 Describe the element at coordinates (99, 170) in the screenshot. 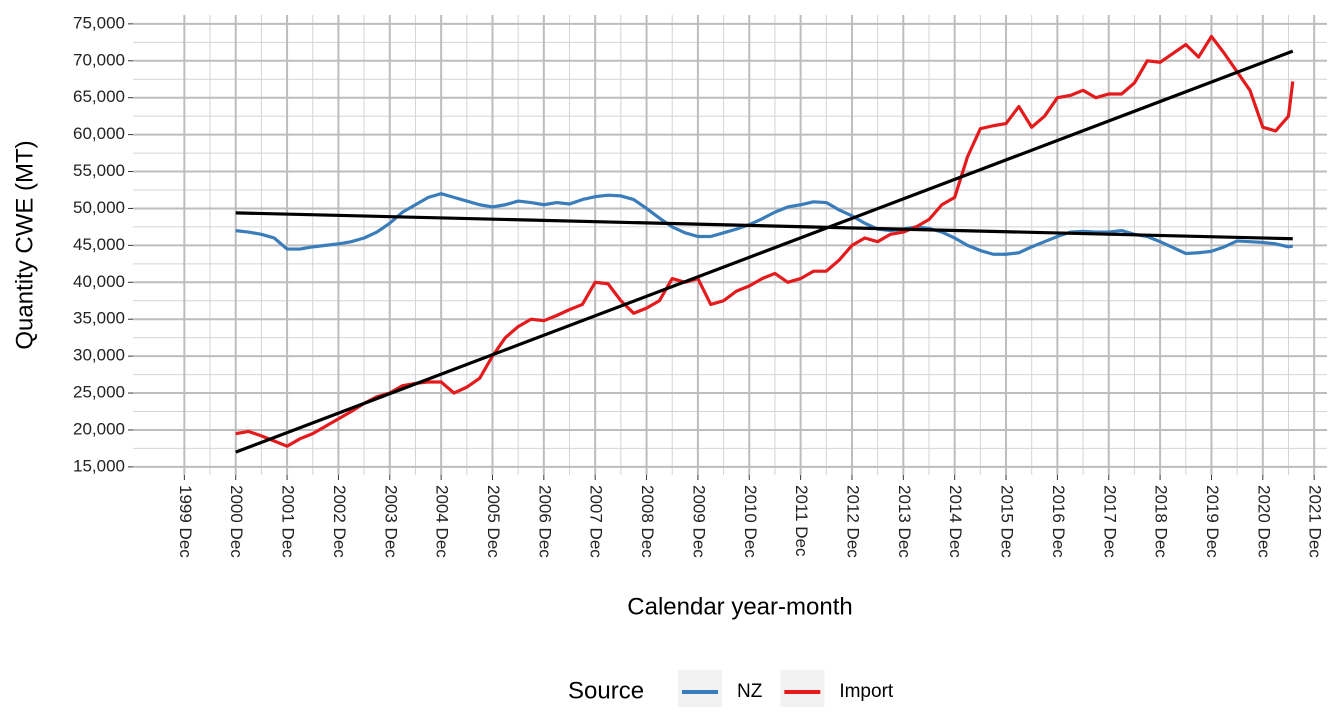

I see `y-tick-label: 55,000` at that location.